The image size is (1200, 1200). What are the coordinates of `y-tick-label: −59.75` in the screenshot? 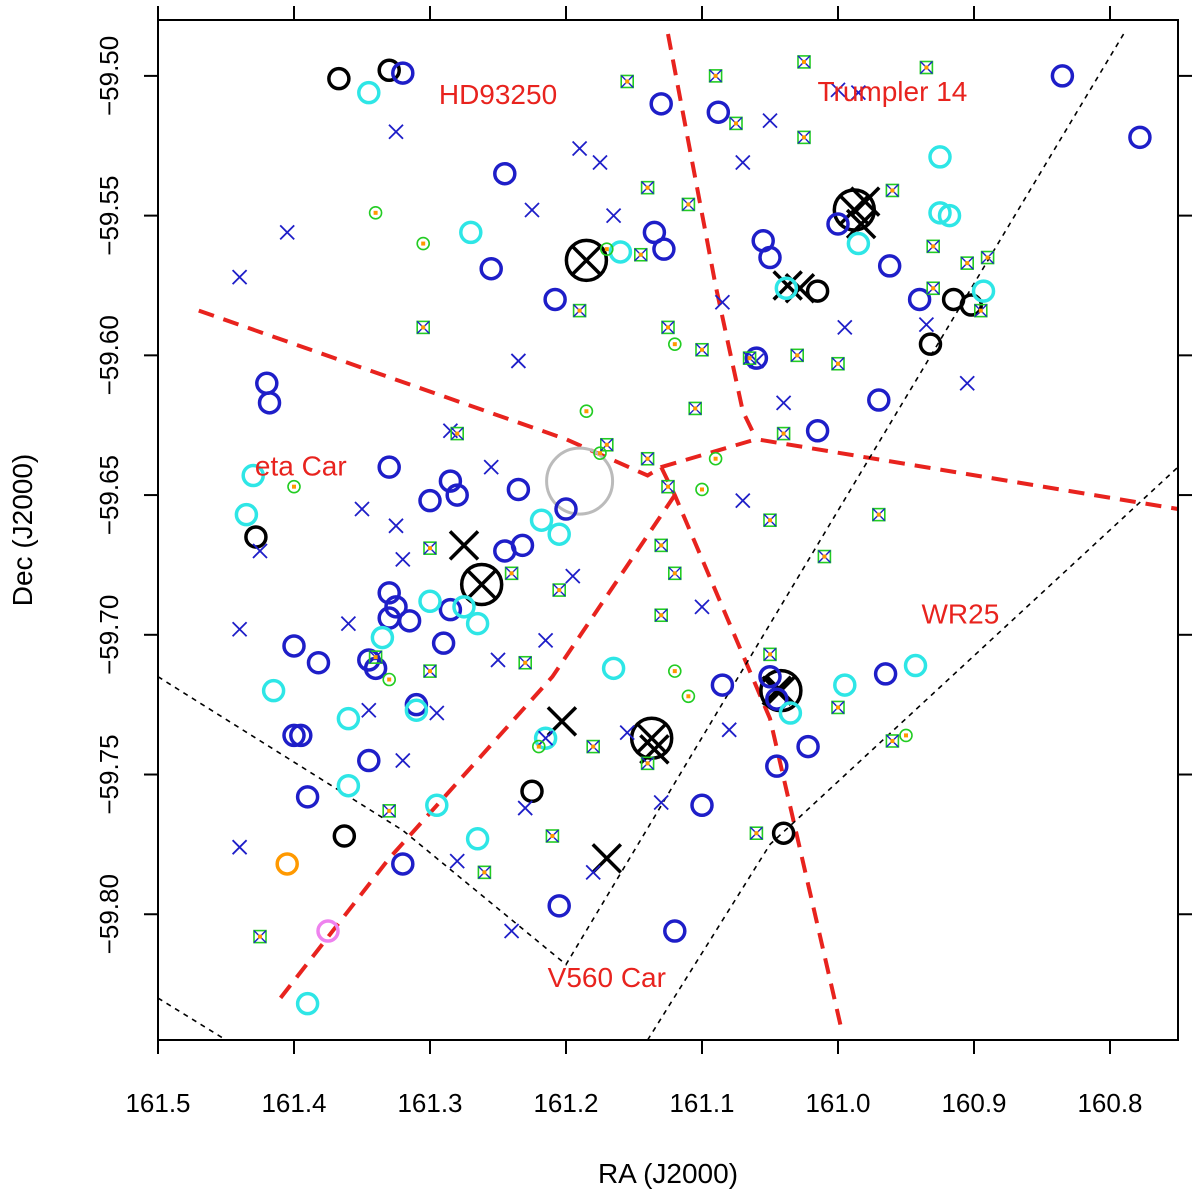 It's located at (109, 774).